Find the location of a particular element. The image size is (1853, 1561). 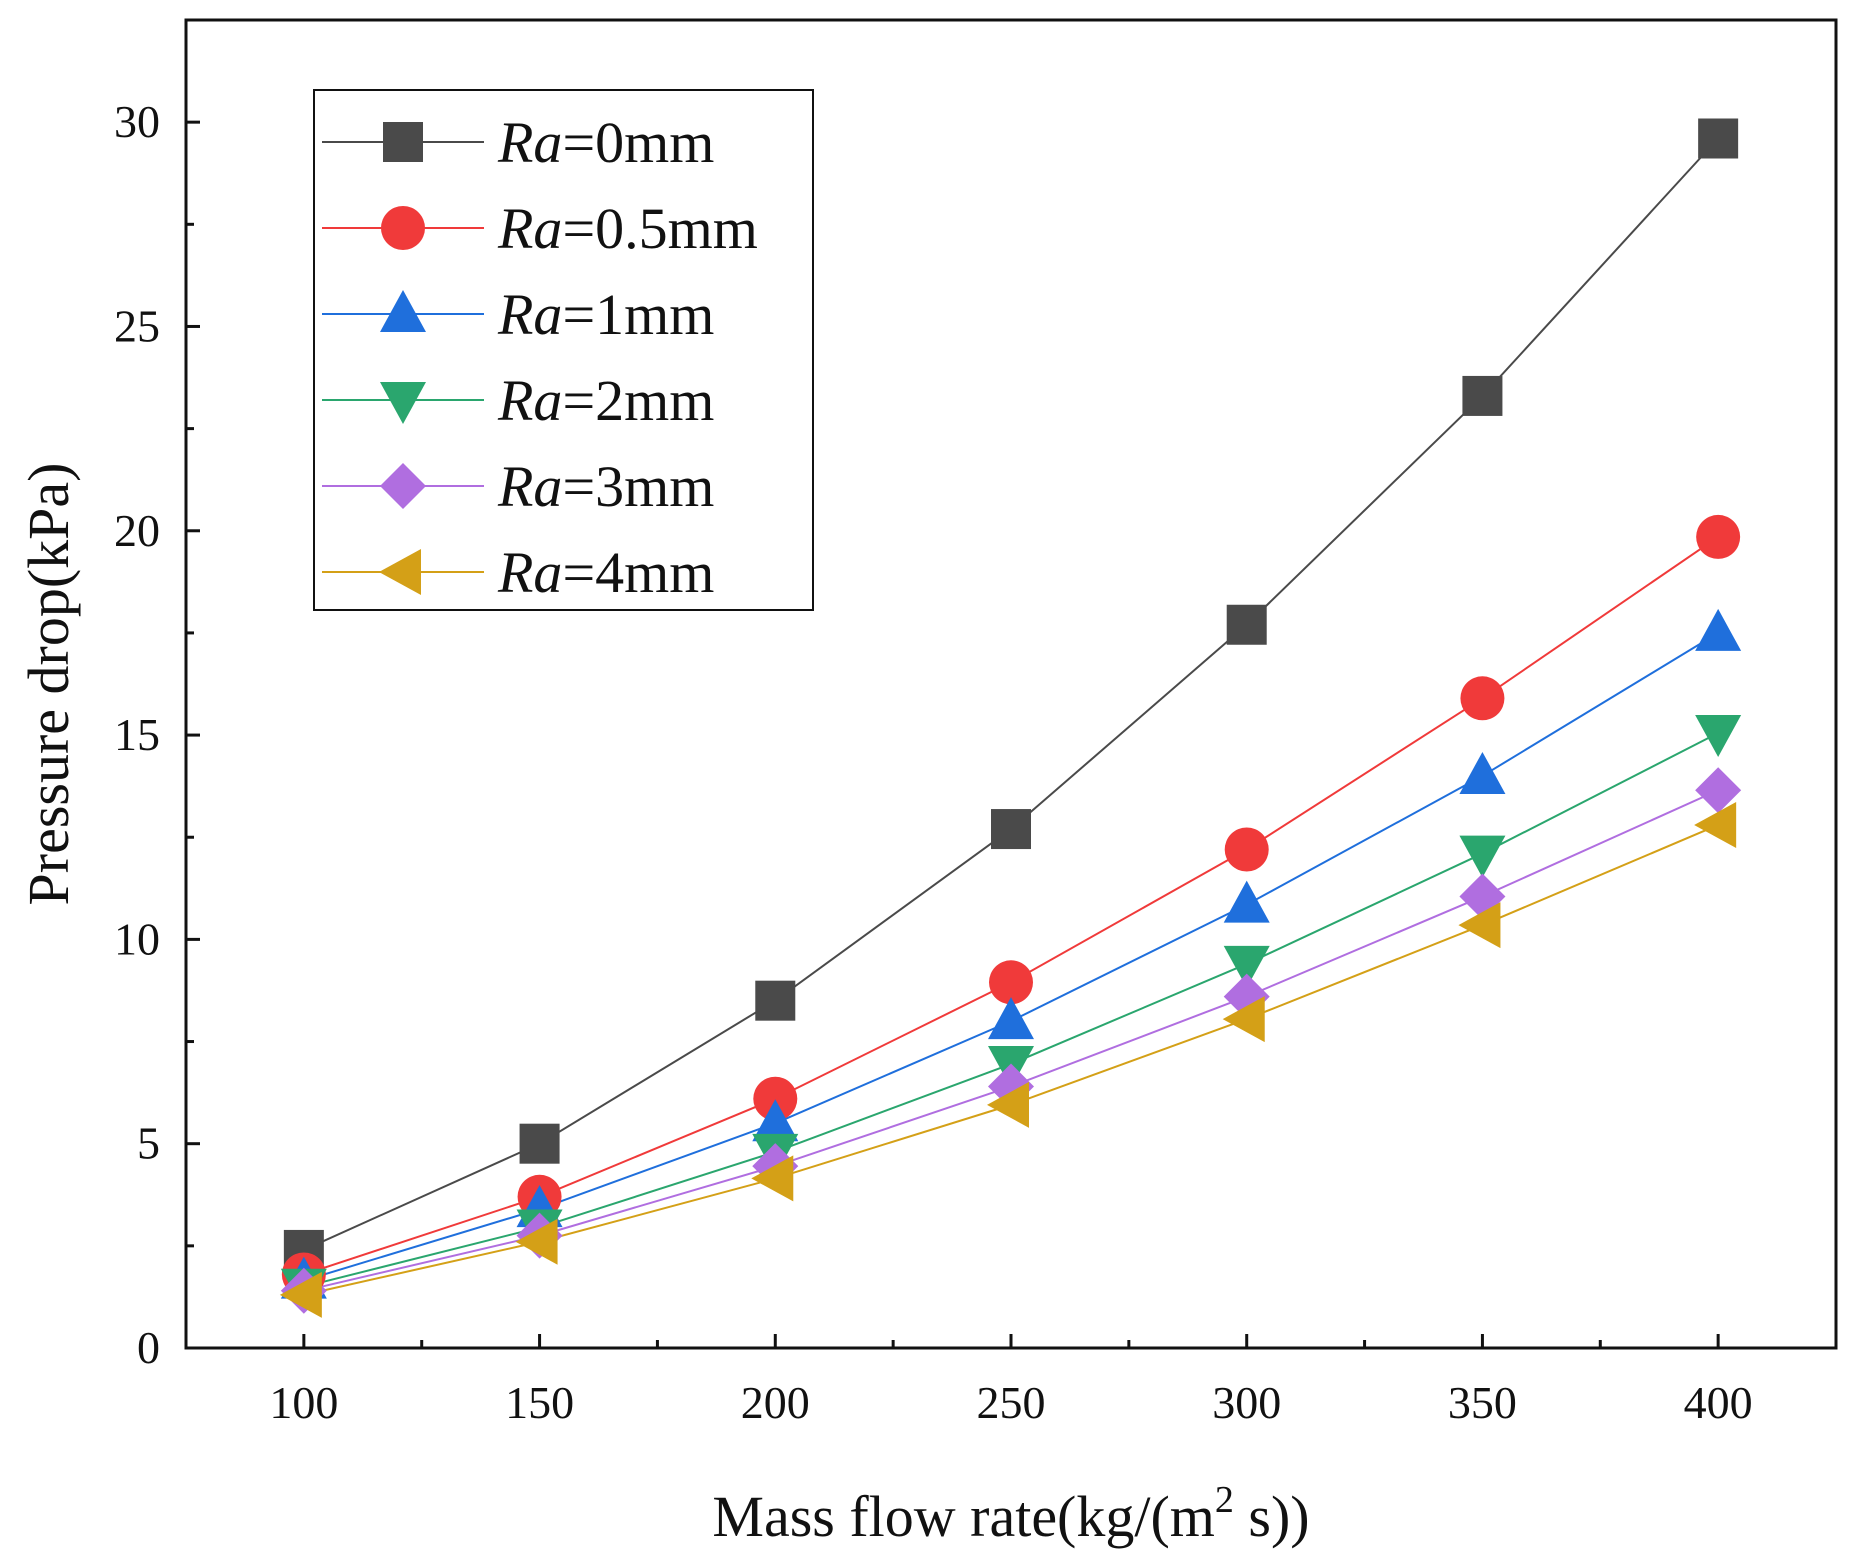

y-tick-label: 0 is located at coordinates (148, 1347).